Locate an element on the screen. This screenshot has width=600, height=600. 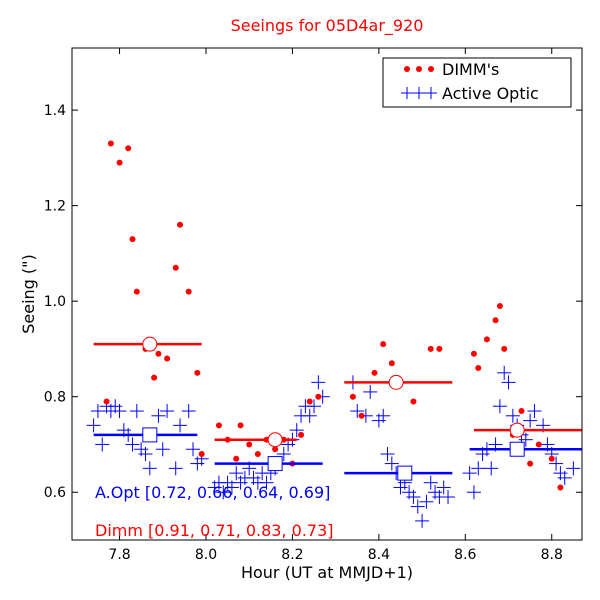
y-tick-label: 0.8 is located at coordinates (55, 398).